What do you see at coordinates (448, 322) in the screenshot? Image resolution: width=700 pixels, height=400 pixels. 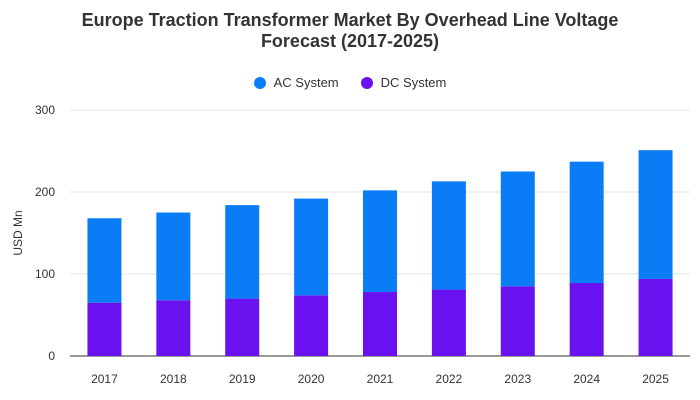 I see `bar-dc-system-2022` at bounding box center [448, 322].